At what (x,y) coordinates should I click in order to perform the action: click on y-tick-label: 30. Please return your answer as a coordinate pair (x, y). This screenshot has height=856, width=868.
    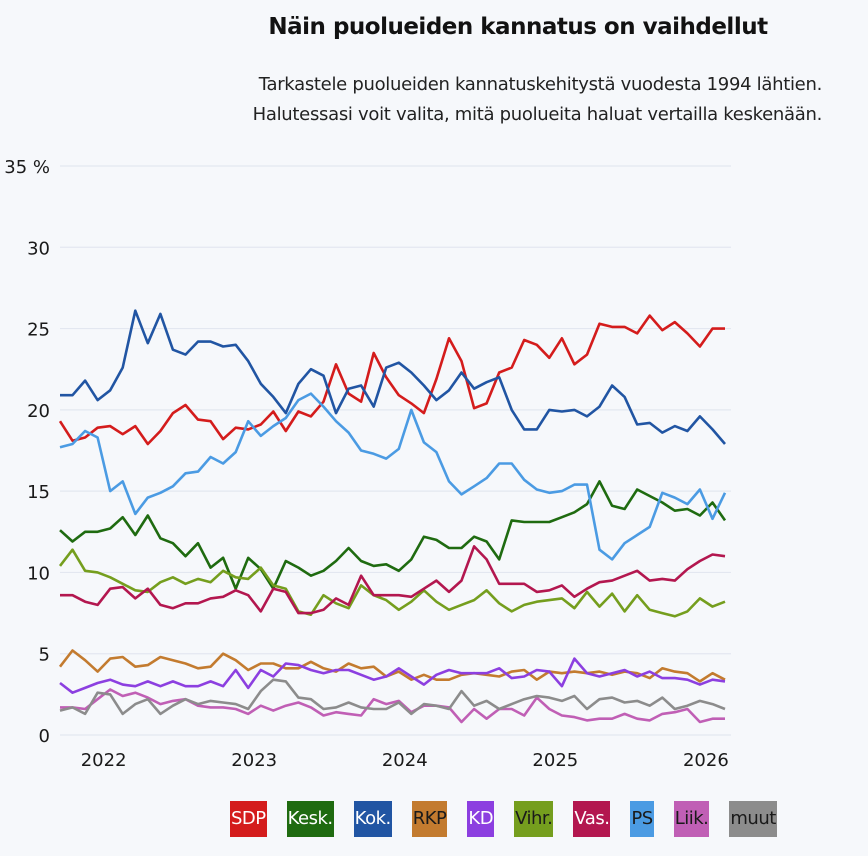
    Looking at the image, I should click on (38, 248).